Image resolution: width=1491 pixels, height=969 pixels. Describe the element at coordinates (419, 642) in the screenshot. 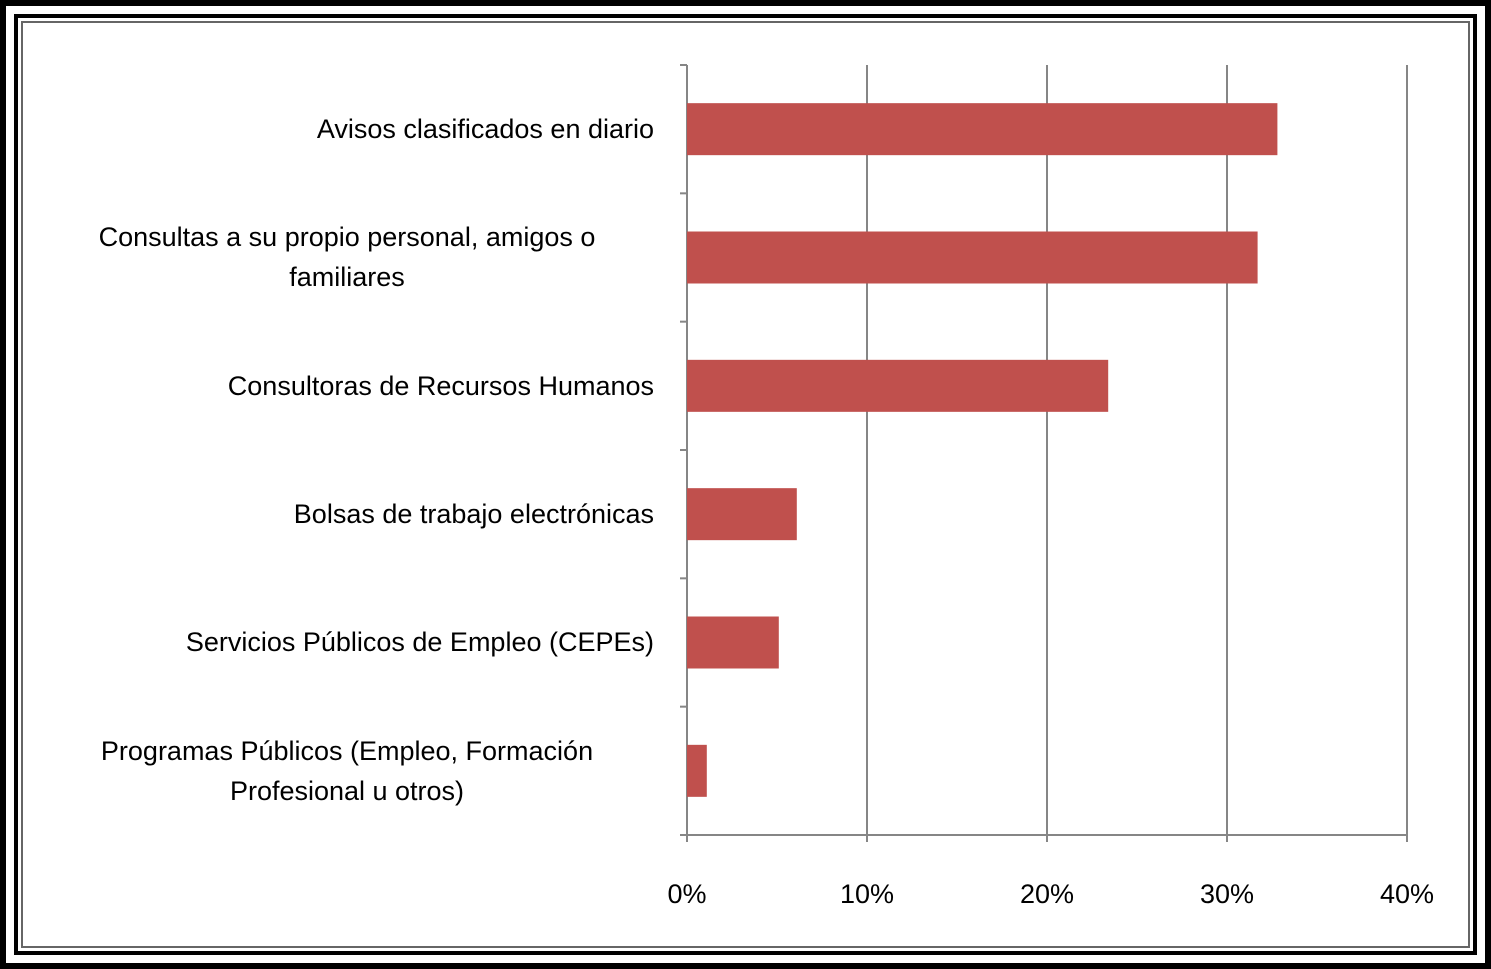

I see `y-tick-label: Servicios Públicos de Empleo (CEPEs)` at that location.